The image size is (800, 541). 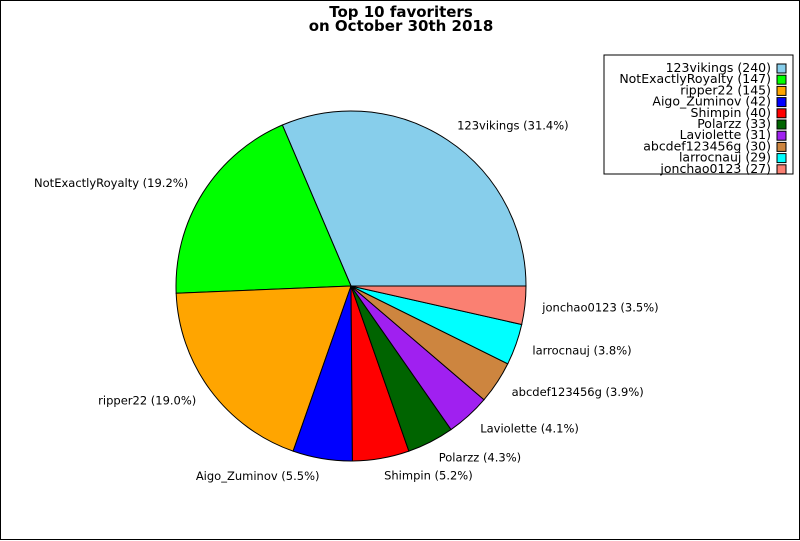 What do you see at coordinates (718, 67) in the screenshot?
I see `legend-entry-label: 123vikings (240)` at bounding box center [718, 67].